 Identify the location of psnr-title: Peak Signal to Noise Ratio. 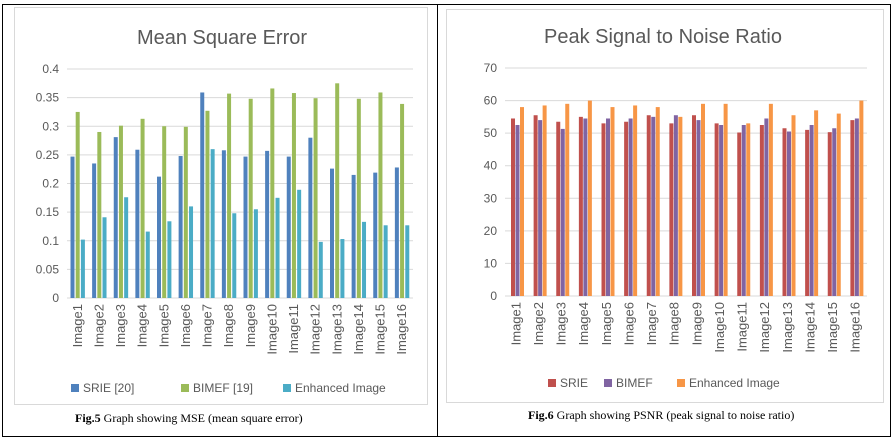
(663, 37).